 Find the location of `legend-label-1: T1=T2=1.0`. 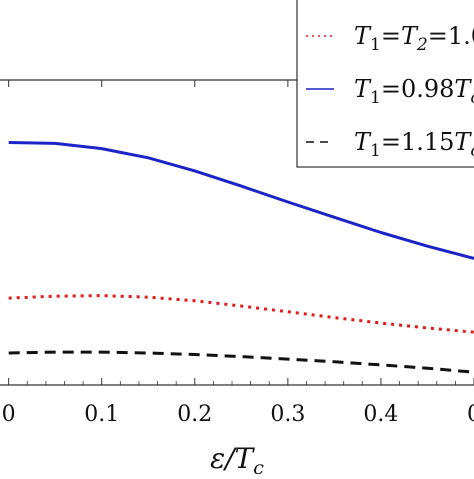

legend-label-1: T1=T2=1.0 is located at coordinates (414, 38).